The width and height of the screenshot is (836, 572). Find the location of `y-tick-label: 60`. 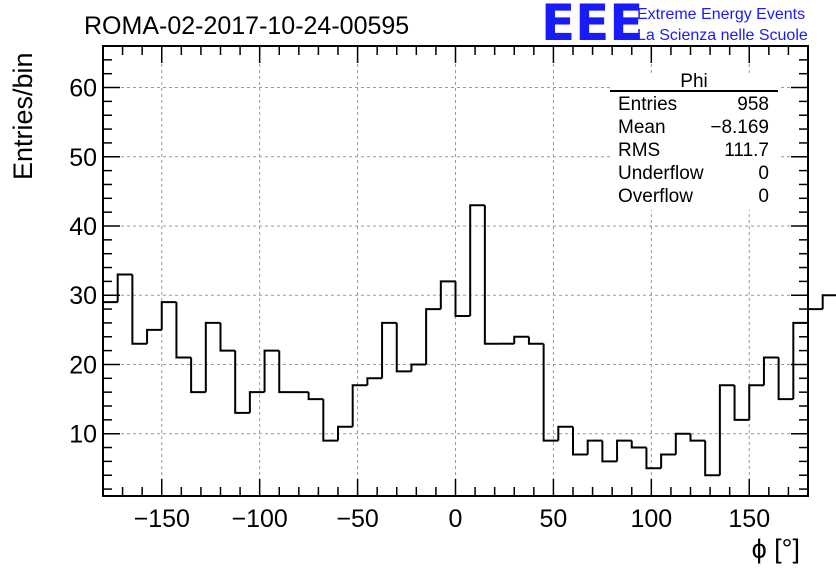

y-tick-label: 60 is located at coordinates (83, 89).